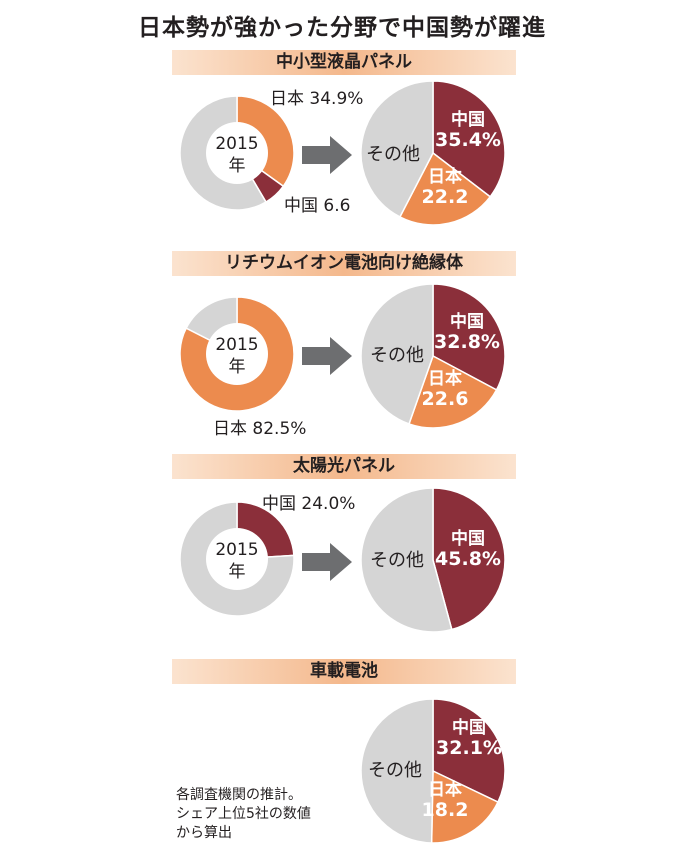 Image resolution: width=684 pixels, height=863 pixels. Describe the element at coordinates (204, 833) in the screenshot. I see `source-note-line: から算出` at that location.